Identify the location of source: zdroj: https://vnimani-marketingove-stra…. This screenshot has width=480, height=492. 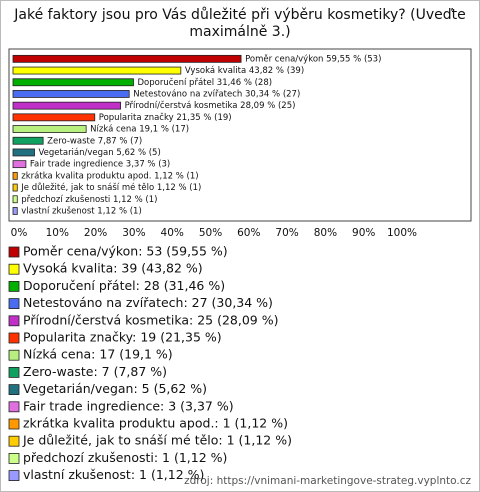
(327, 481).